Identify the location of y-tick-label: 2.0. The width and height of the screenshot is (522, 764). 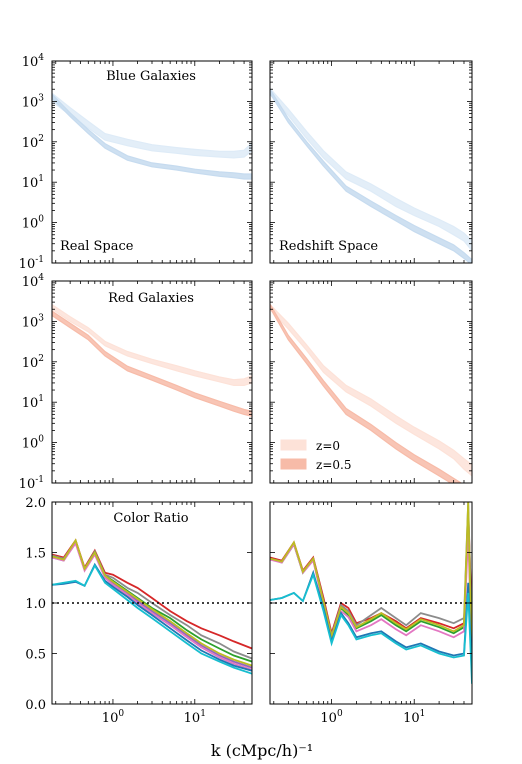
(35, 503).